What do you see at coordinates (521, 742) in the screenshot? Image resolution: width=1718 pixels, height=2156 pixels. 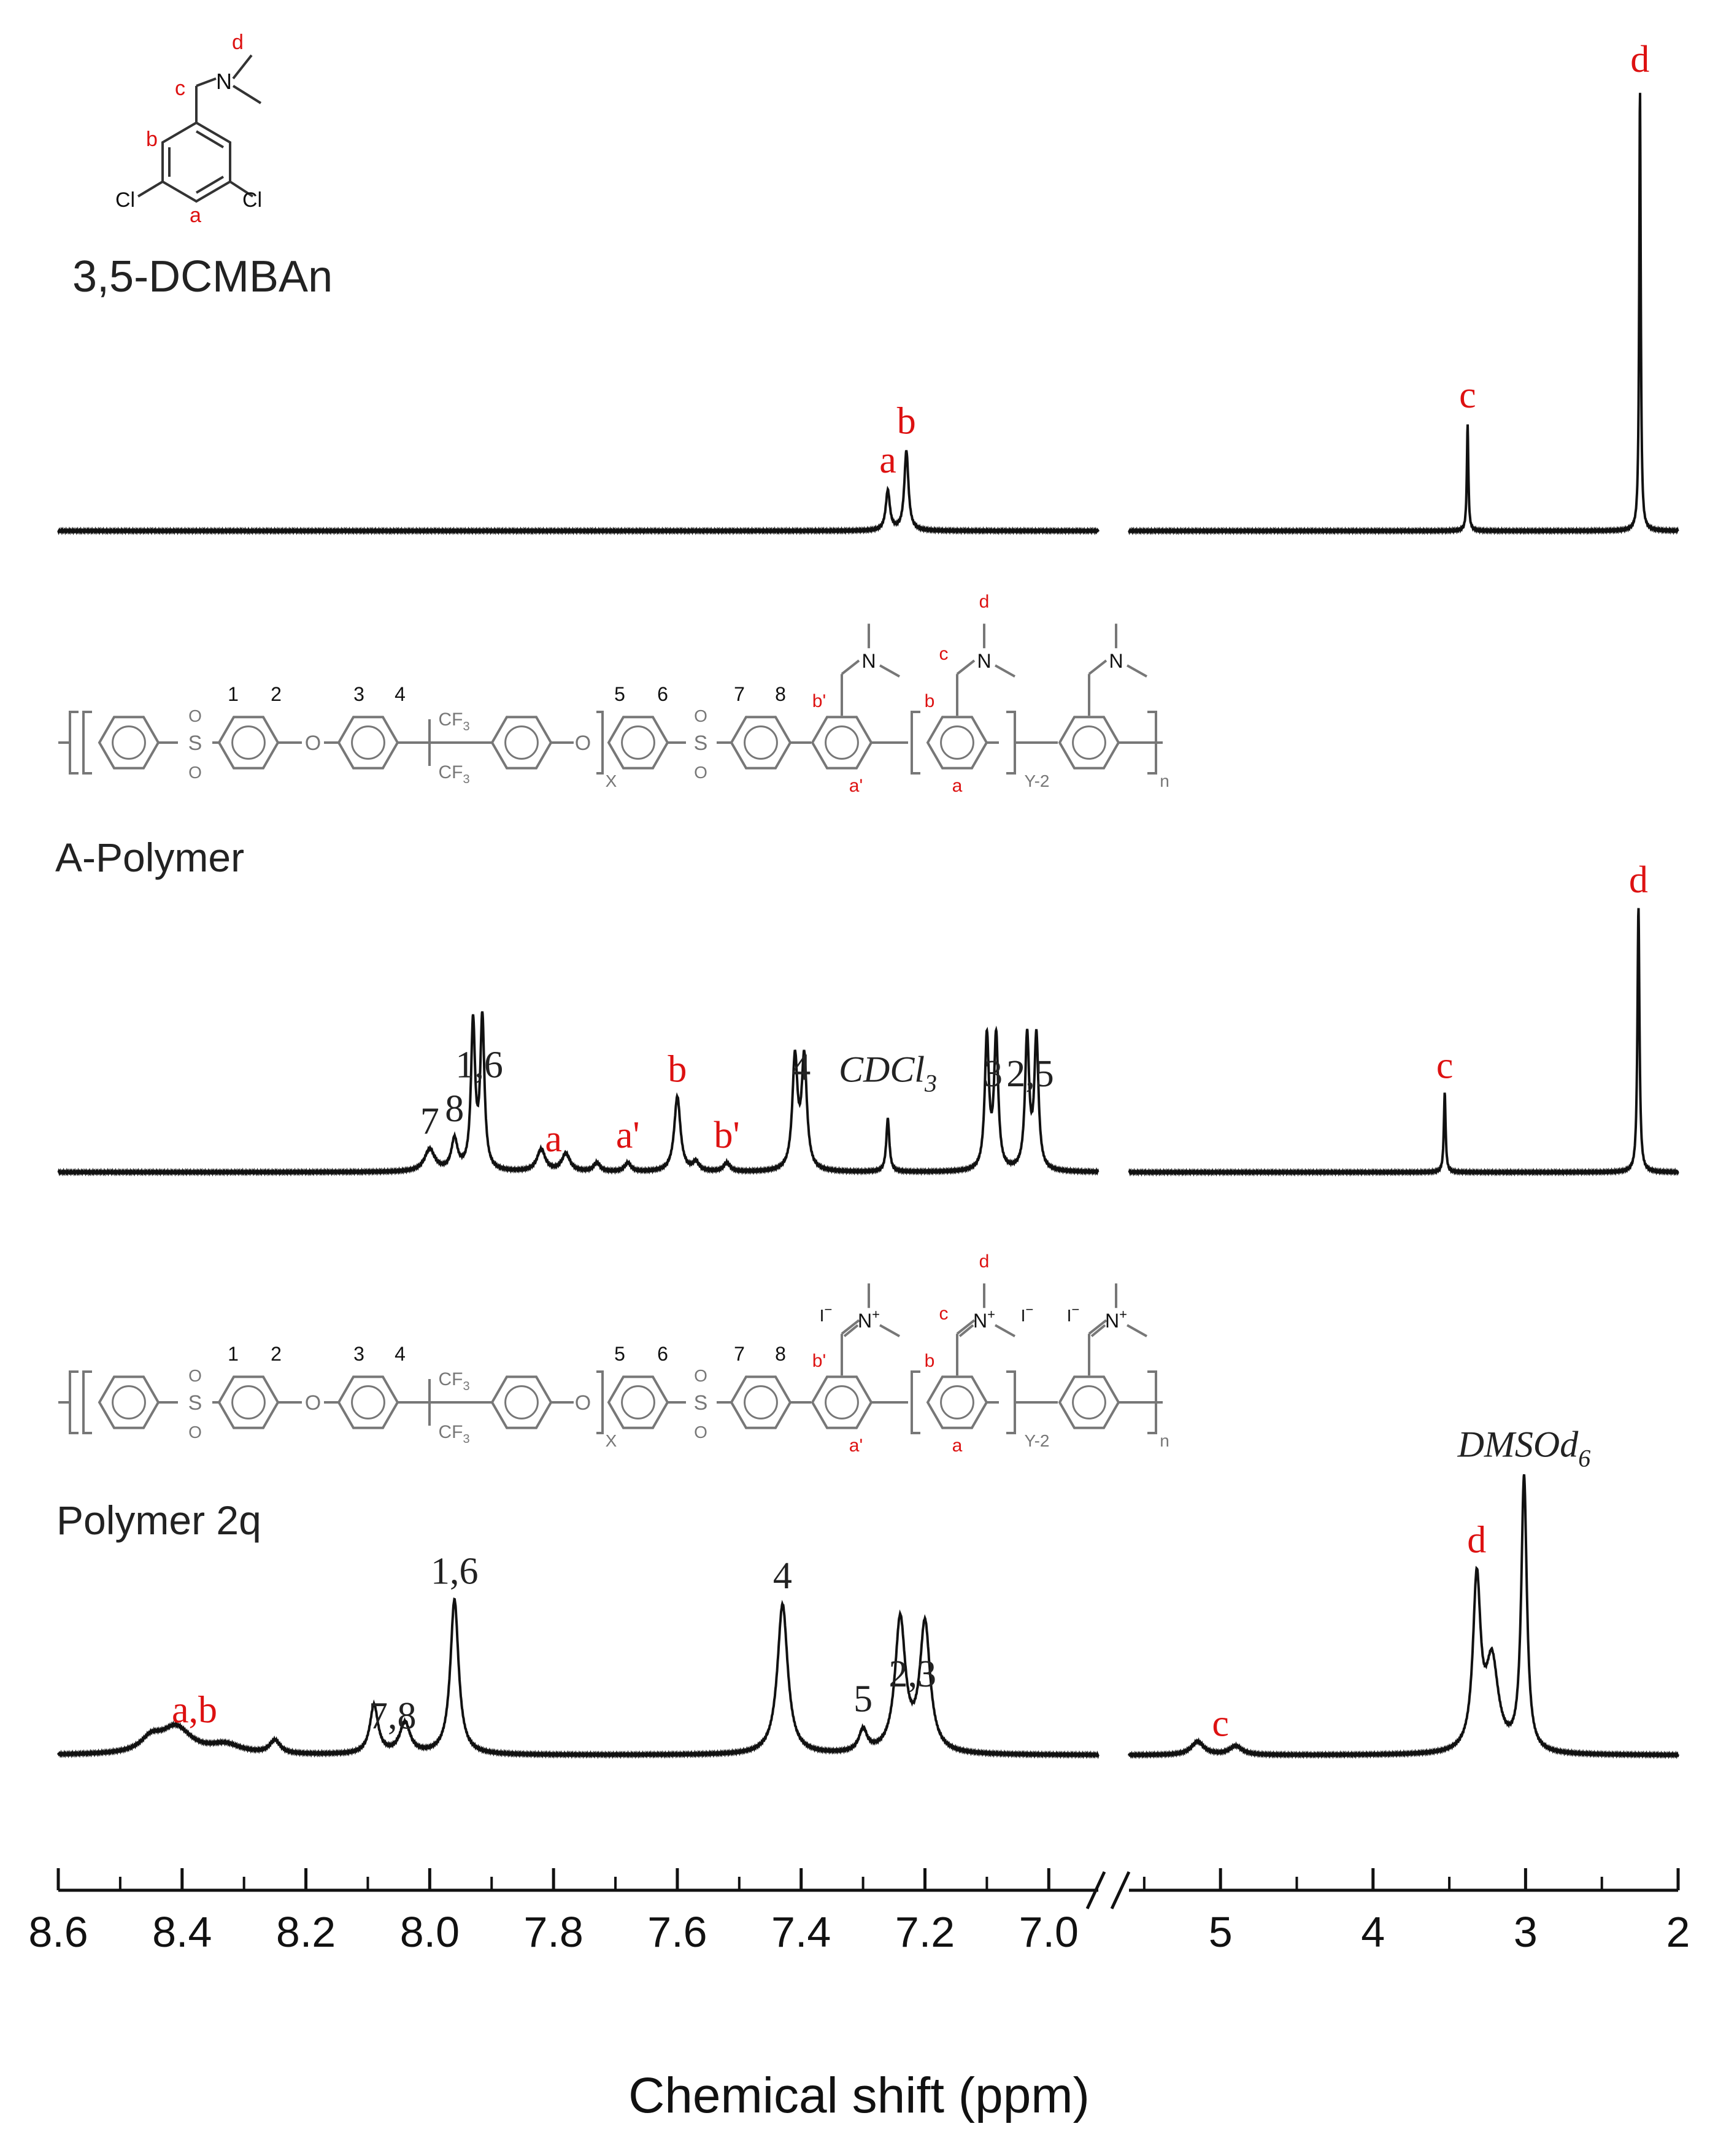 I see `ring-4-inner` at bounding box center [521, 742].